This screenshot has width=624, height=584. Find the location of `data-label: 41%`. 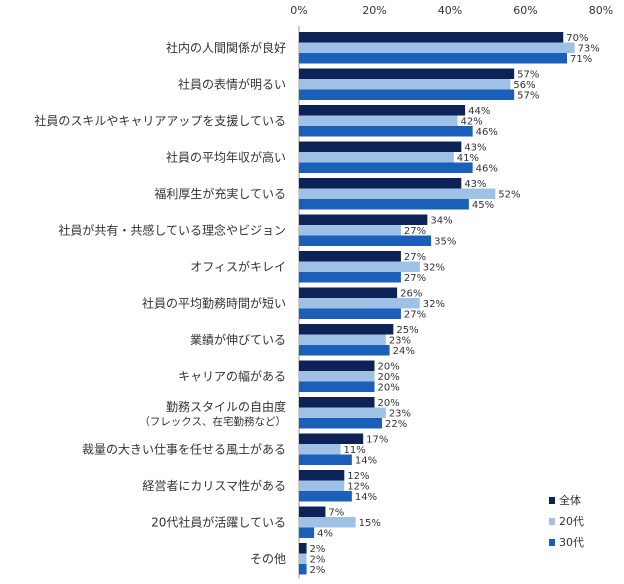

data-label: 41% is located at coordinates (468, 158).